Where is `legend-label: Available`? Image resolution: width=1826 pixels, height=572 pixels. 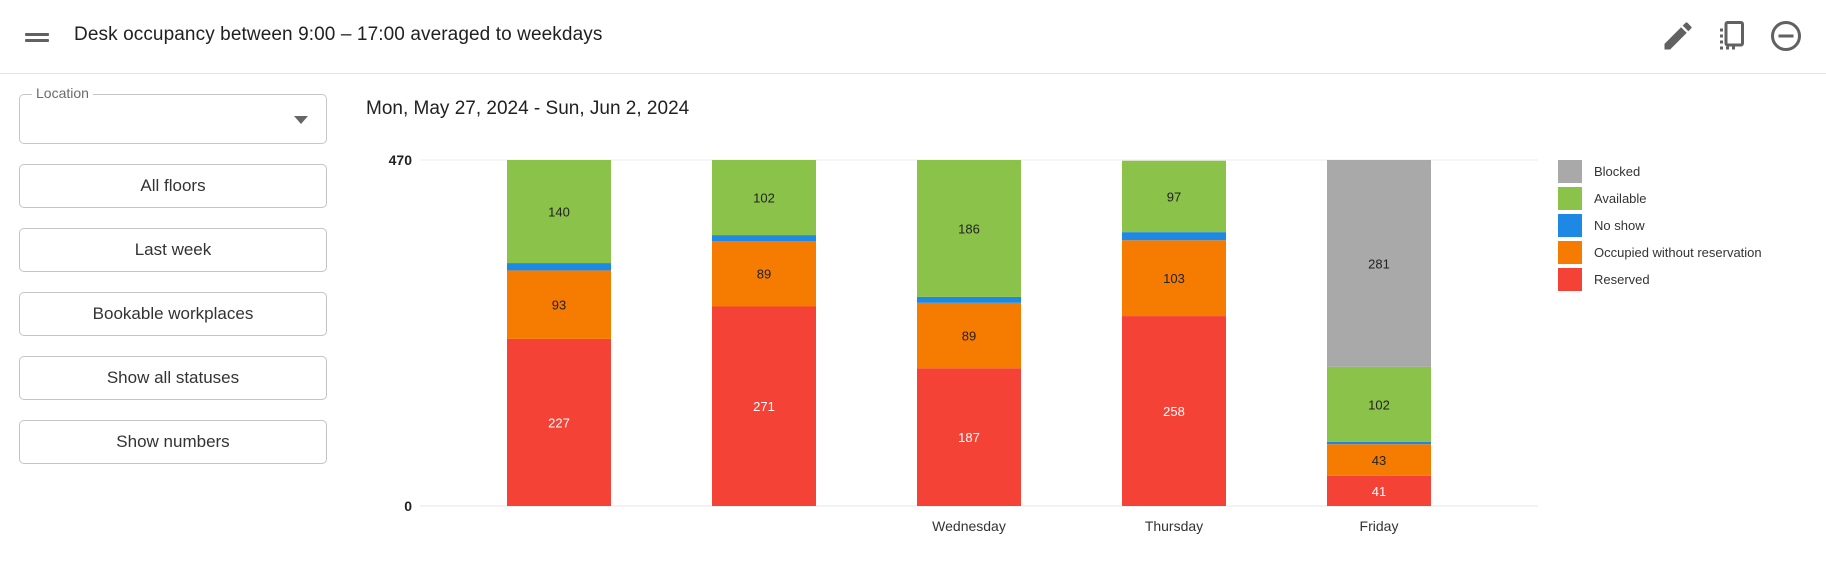 legend-label: Available is located at coordinates (1620, 198).